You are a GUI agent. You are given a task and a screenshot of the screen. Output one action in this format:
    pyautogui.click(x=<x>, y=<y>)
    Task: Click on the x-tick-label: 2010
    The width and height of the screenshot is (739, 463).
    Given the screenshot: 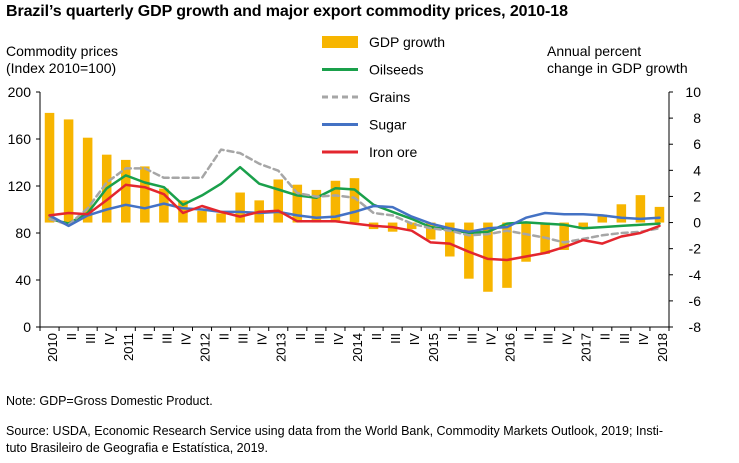 What is the action you would take?
    pyautogui.click(x=52, y=347)
    